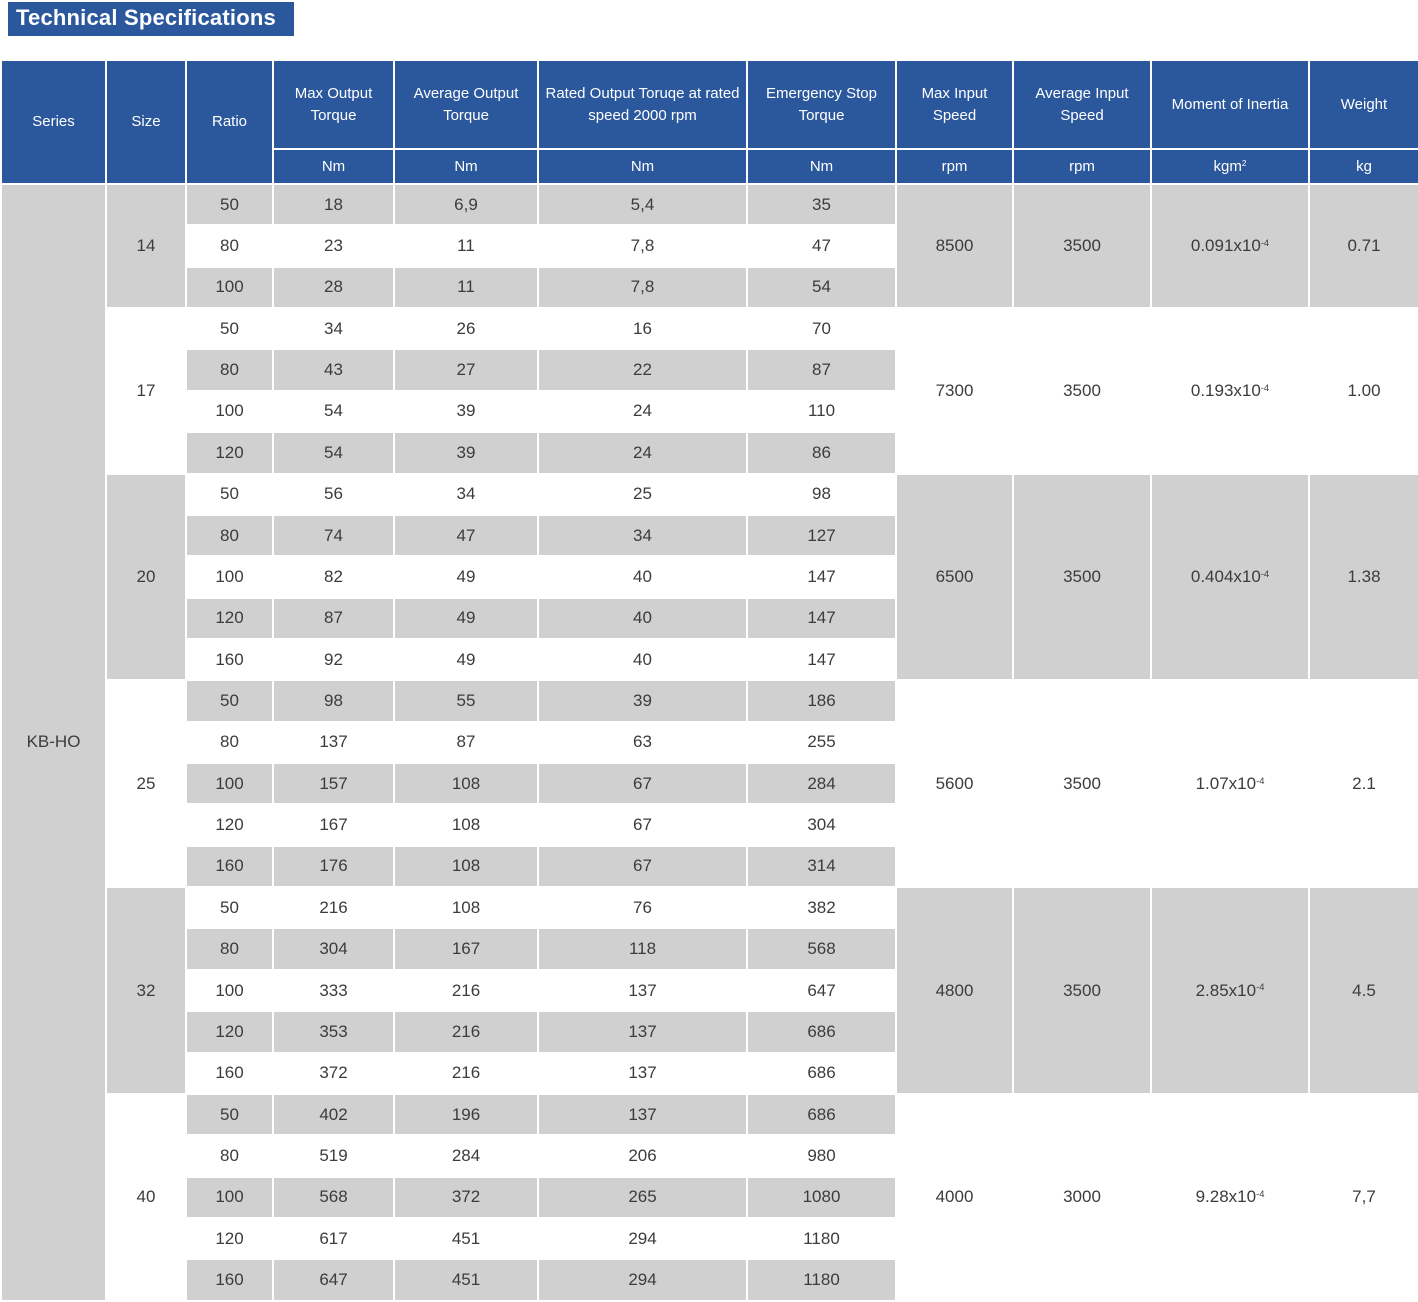 The width and height of the screenshot is (1418, 1302). Describe the element at coordinates (821, 701) in the screenshot. I see `emergency-stop-torque-cell: 186` at that location.